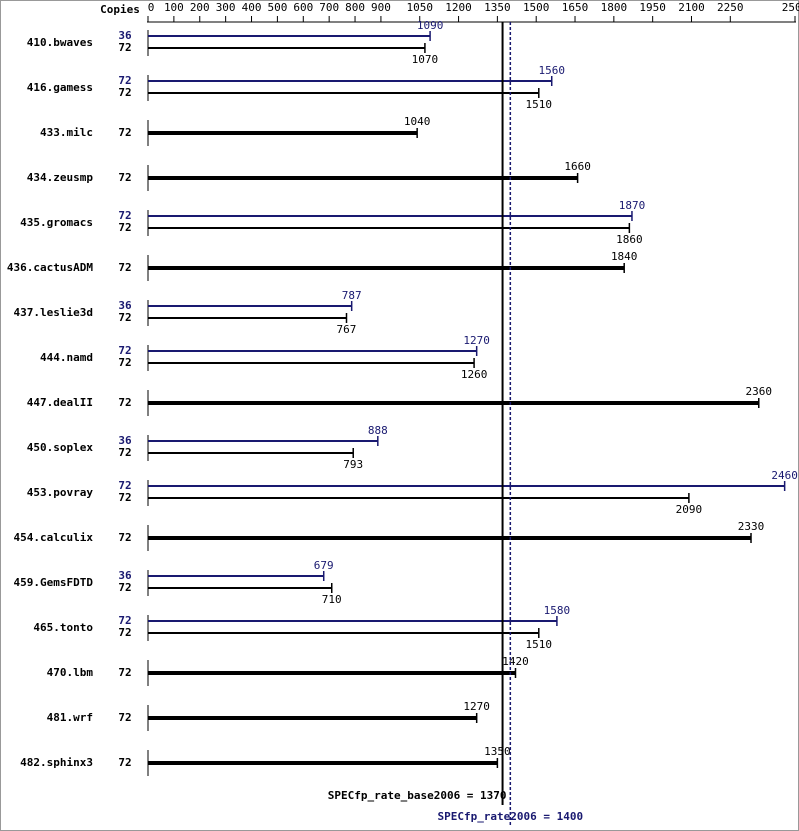 This screenshot has width=799, height=831. Describe the element at coordinates (60, 492) in the screenshot. I see `benchmark-name: 453.povray` at that location.